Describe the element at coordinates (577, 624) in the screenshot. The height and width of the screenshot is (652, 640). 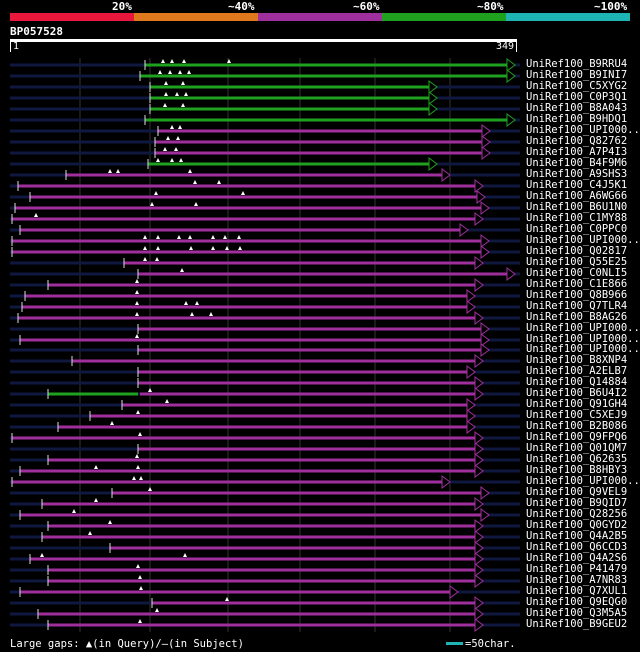
I see `hit-label: UniRef100_B9GEU2` at that location.